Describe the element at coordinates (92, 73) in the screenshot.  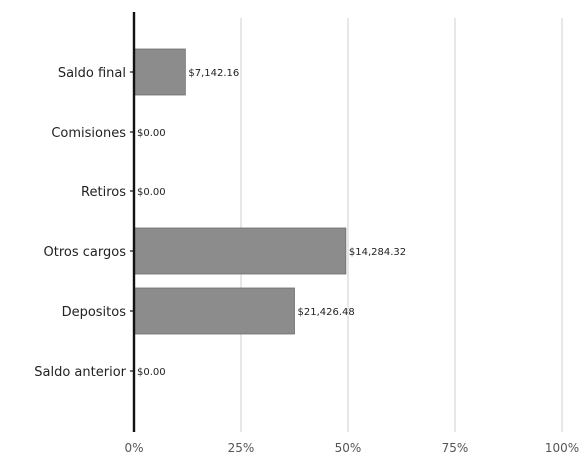
I see `category-label: Saldo final` at that location.